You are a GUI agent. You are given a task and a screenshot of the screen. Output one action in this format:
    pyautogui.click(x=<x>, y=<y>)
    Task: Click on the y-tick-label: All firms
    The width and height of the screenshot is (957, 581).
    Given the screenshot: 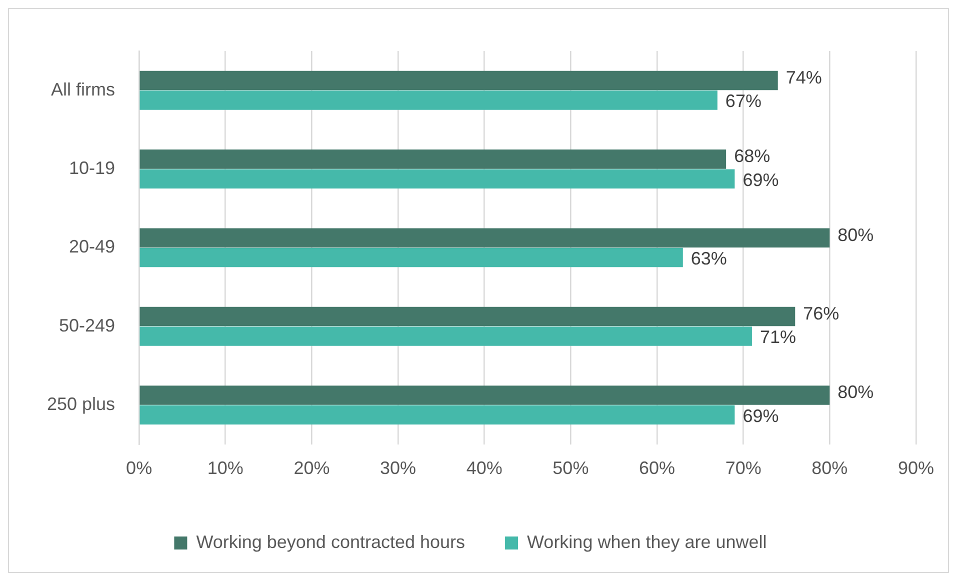 What is the action you would take?
    pyautogui.click(x=83, y=89)
    